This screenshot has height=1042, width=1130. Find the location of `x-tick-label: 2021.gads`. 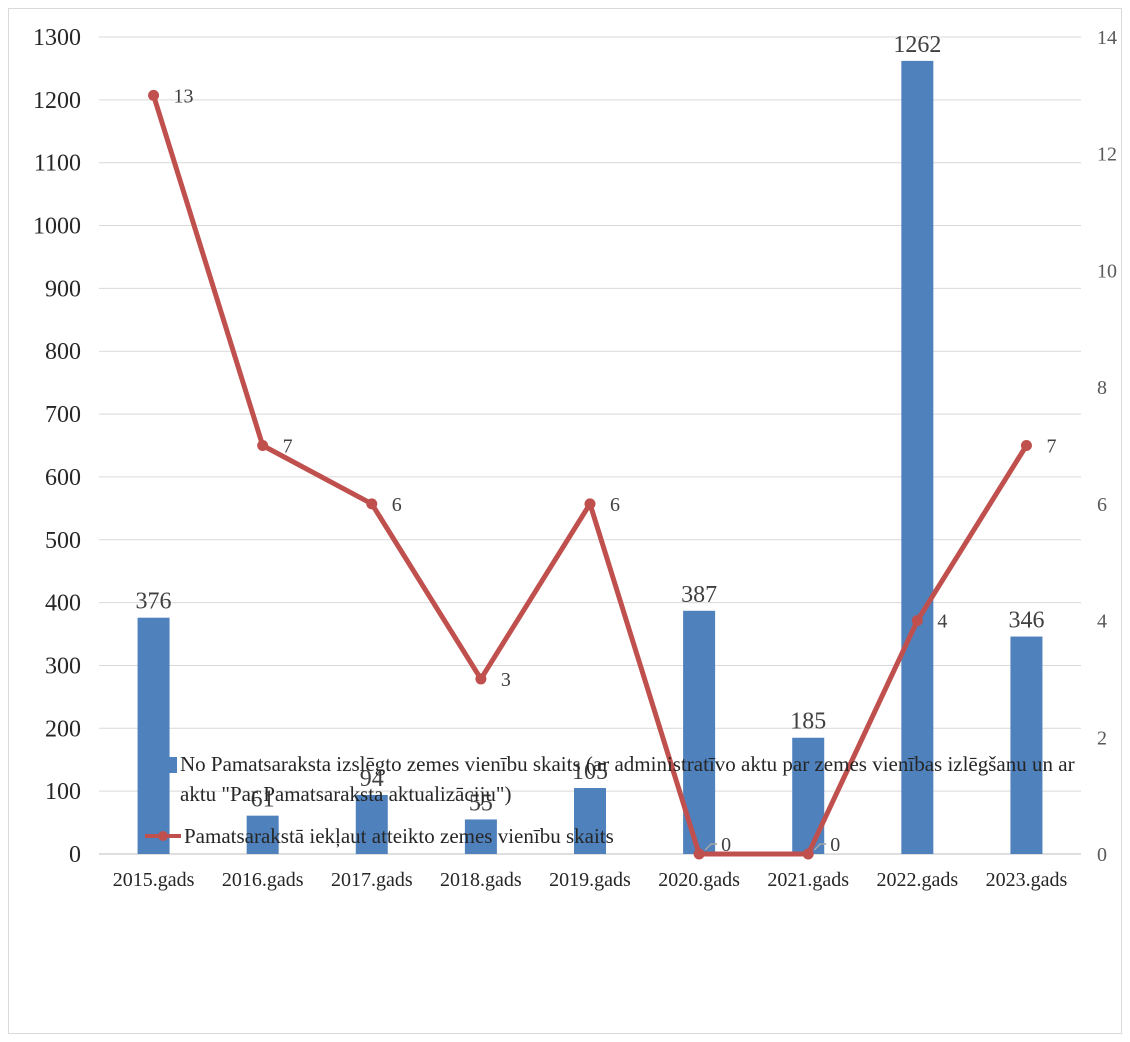

x-tick-label: 2021.gads is located at coordinates (808, 880).